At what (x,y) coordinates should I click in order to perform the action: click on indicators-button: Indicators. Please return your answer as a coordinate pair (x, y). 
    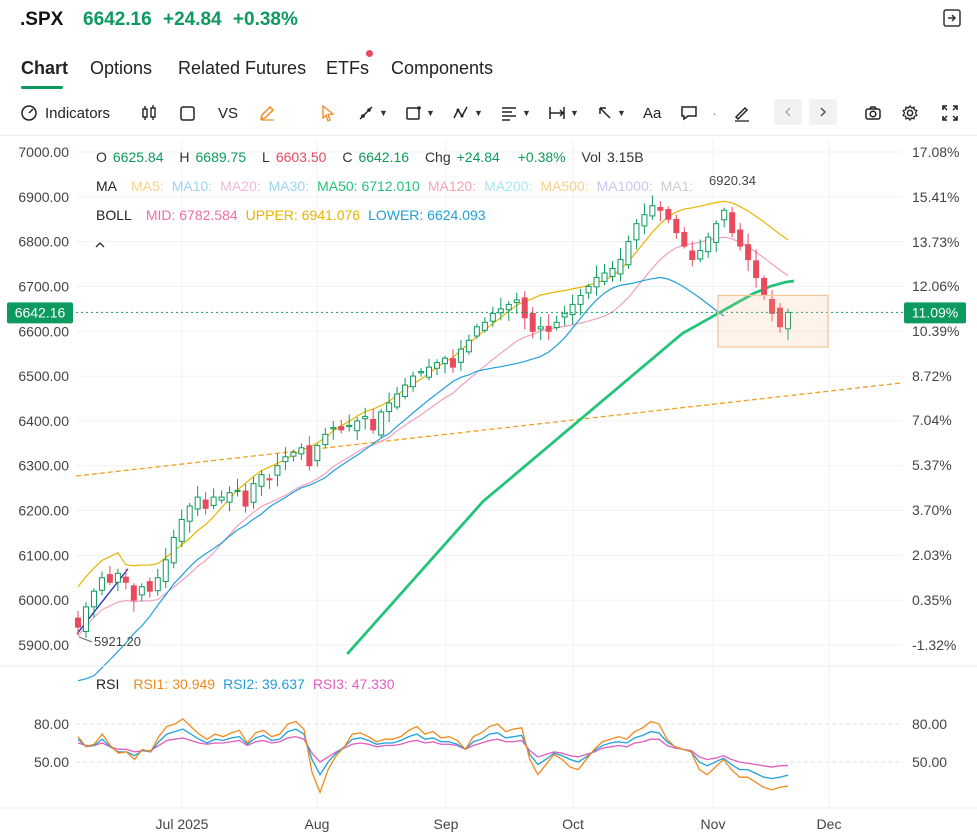
    Looking at the image, I should click on (65, 113).